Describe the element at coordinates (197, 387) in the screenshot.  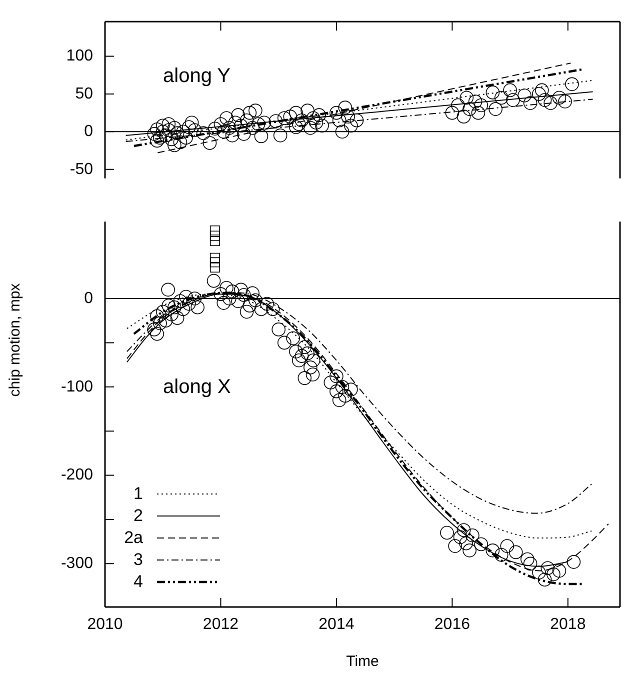
I see `annotation: along X` at that location.